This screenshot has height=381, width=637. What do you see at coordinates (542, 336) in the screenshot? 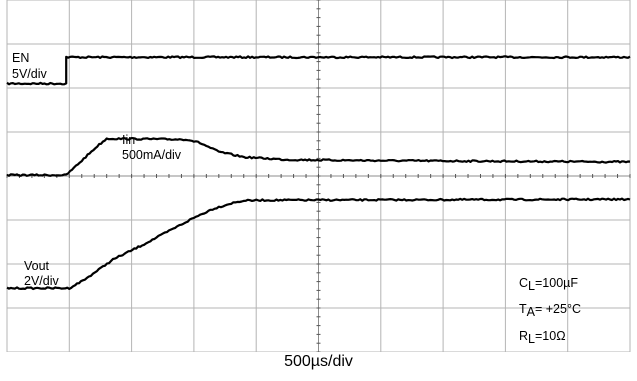
I see `load-resistance-label: RL=10Ω` at bounding box center [542, 336].